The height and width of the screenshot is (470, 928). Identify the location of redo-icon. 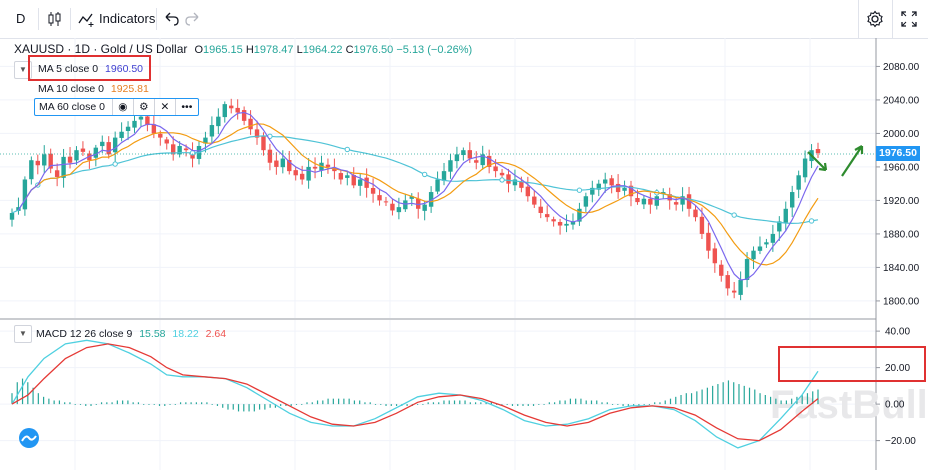
(193, 19).